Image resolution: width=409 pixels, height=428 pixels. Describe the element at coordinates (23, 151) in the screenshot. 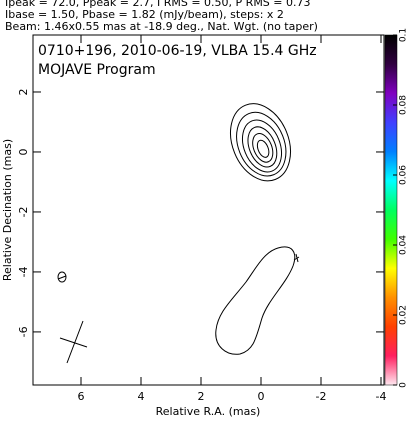

I see `y-tick-label: 0` at that location.